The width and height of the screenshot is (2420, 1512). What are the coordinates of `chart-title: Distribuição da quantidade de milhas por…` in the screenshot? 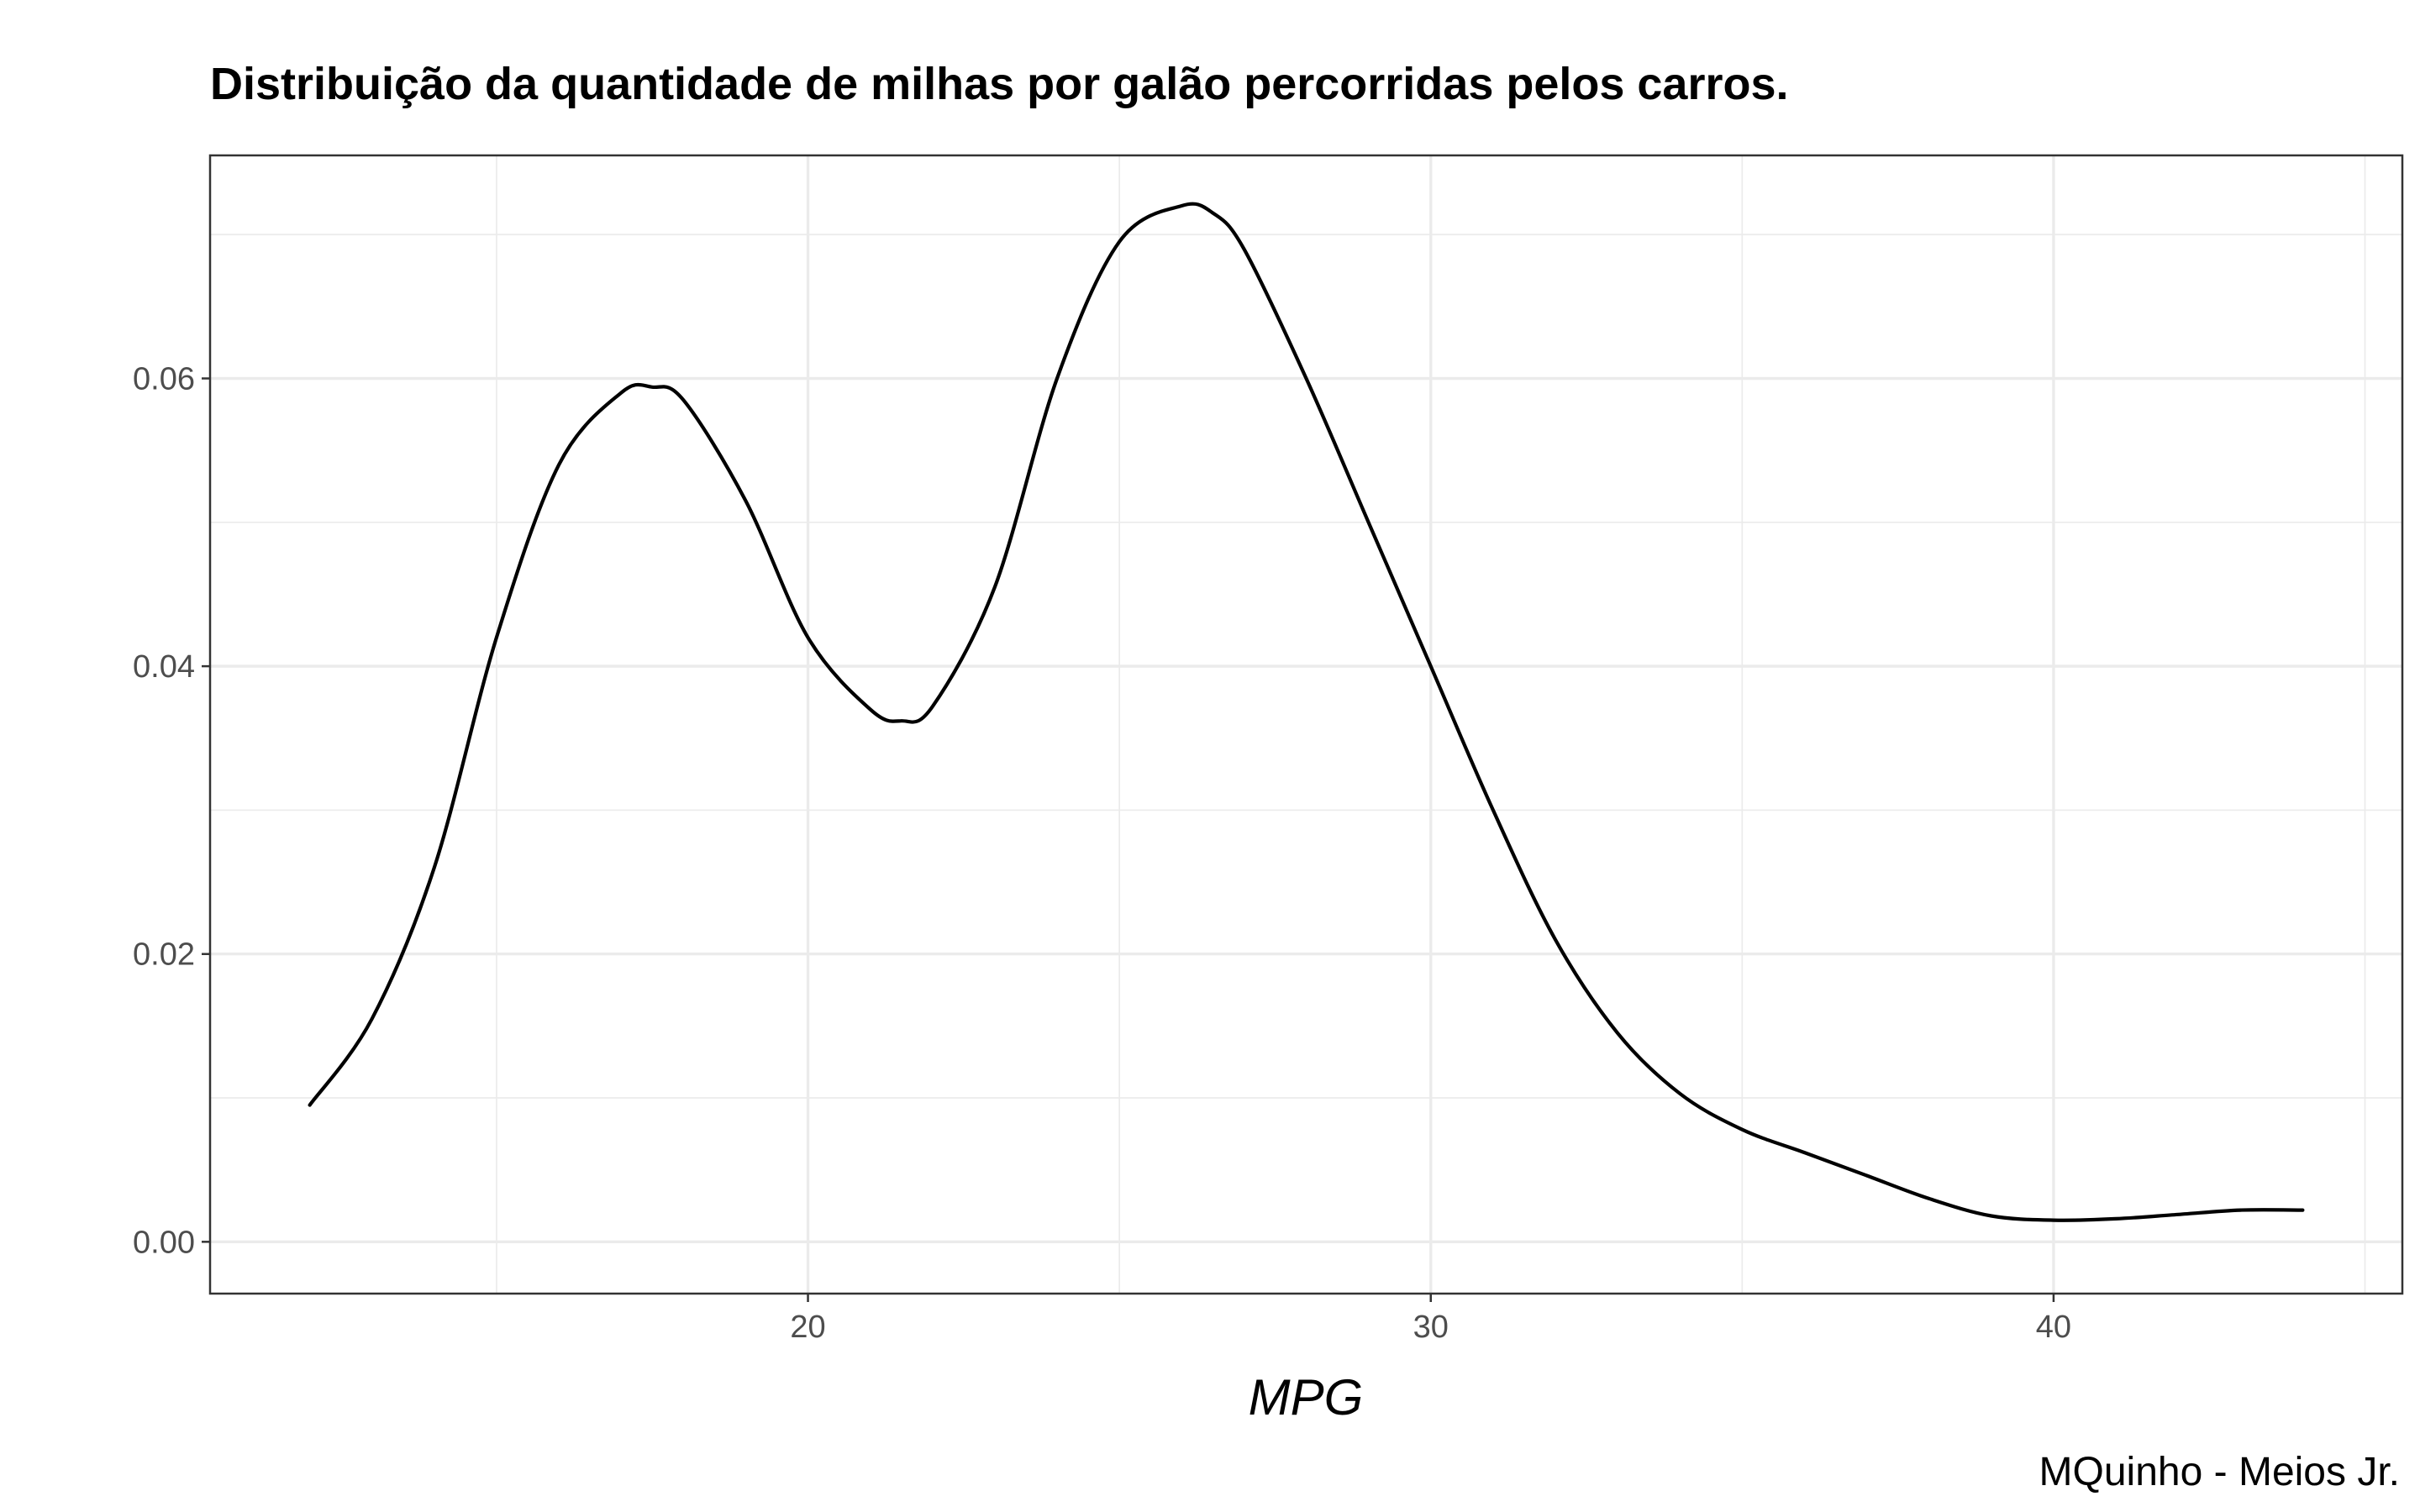 It's located at (999, 84).